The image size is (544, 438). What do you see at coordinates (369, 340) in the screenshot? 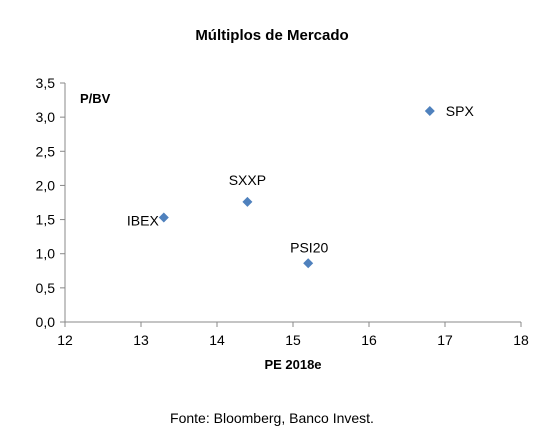
I see `x-tick-label: 16` at bounding box center [369, 340].